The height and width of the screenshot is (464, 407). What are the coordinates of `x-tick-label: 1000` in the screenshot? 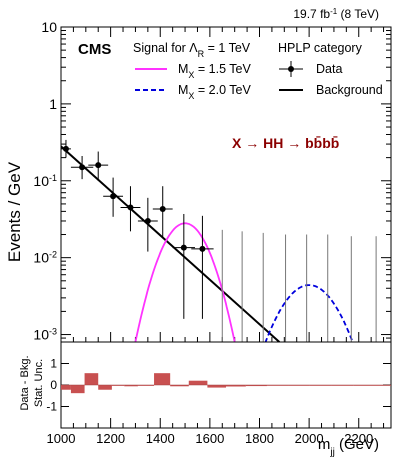 It's located at (61, 438).